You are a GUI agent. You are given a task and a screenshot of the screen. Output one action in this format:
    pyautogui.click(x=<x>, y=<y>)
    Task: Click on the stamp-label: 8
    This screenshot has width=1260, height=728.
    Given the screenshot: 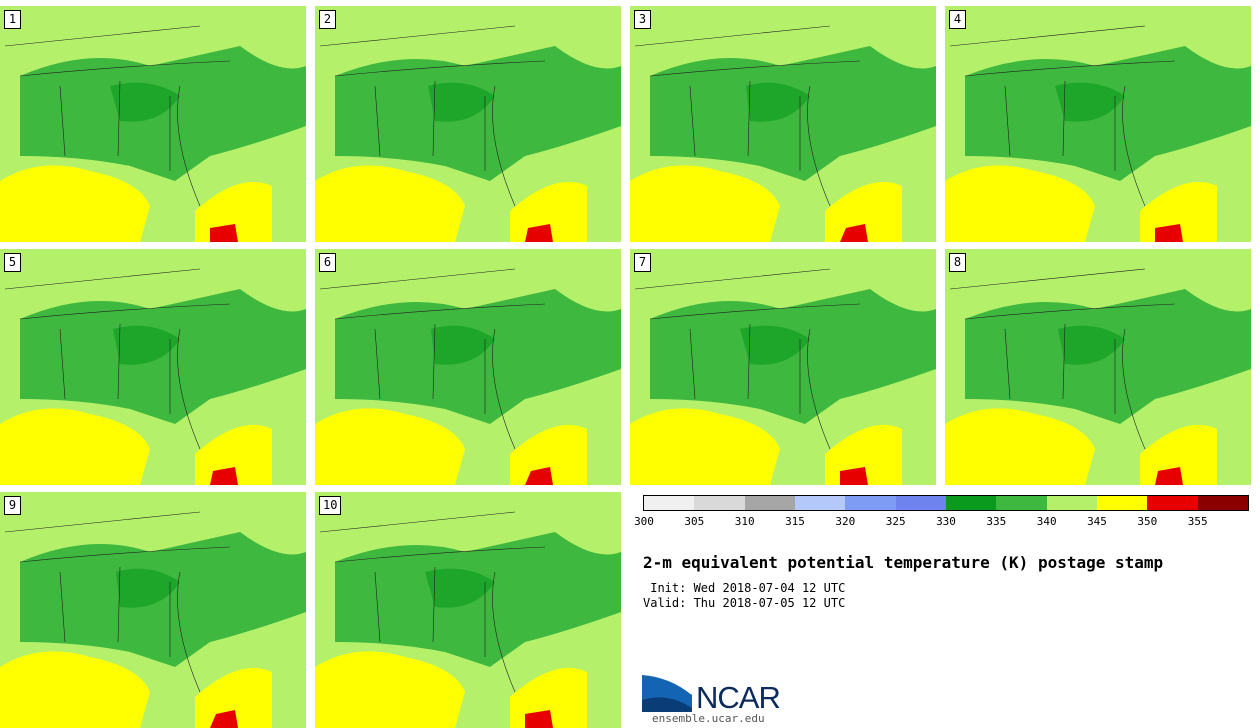 What is the action you would take?
    pyautogui.click(x=957, y=262)
    